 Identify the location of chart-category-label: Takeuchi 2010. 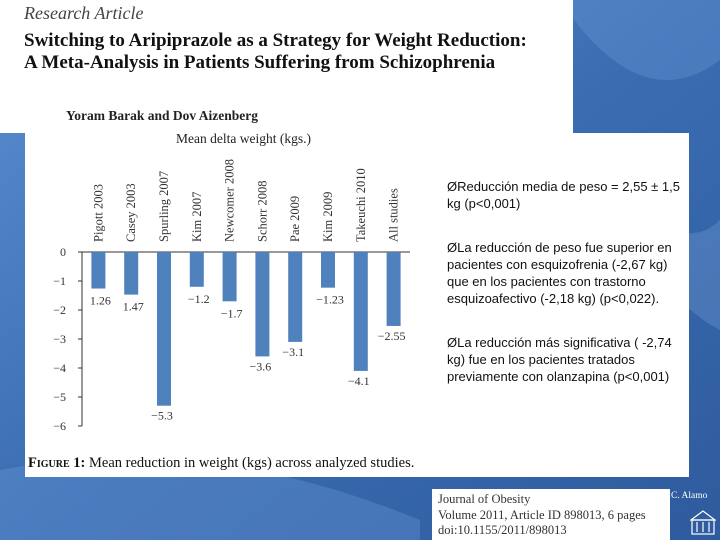
(361, 205).